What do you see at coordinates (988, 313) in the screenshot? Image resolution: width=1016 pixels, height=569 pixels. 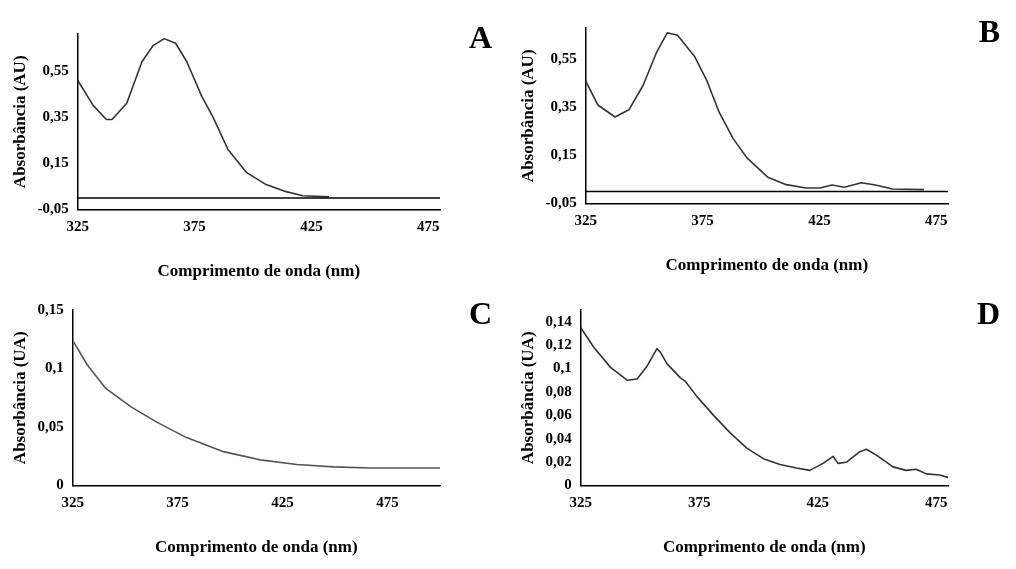 I see `text: D` at bounding box center [988, 313].